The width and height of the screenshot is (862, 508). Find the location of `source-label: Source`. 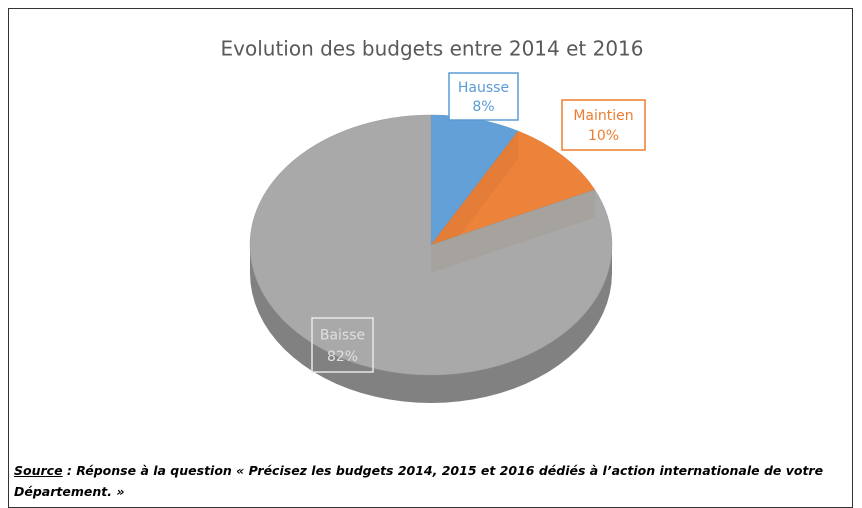

source-label: Source is located at coordinates (38, 470).